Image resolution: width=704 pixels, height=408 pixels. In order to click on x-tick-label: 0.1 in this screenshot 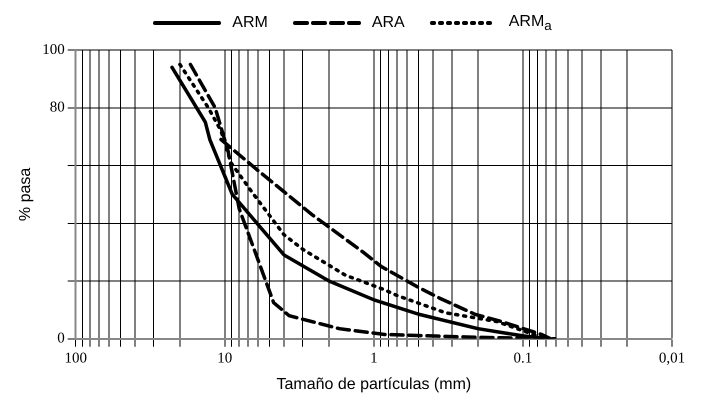, I will do `click(523, 358)`.